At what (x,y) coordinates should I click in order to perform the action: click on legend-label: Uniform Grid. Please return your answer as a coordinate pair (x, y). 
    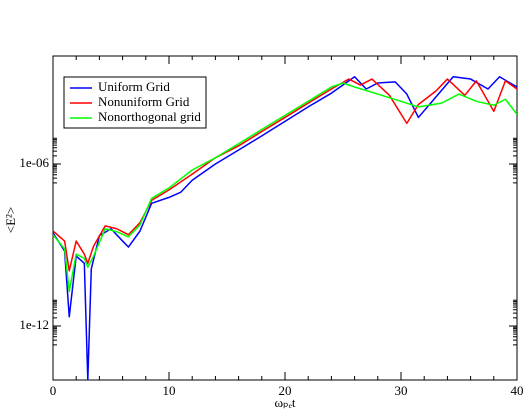
    Looking at the image, I should click on (134, 86).